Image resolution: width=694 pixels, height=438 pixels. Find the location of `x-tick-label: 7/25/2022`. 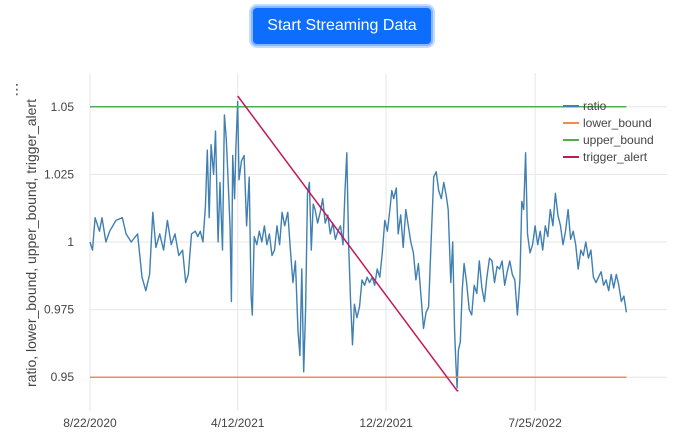

x-tick-label: 7/25/2022 is located at coordinates (535, 423).